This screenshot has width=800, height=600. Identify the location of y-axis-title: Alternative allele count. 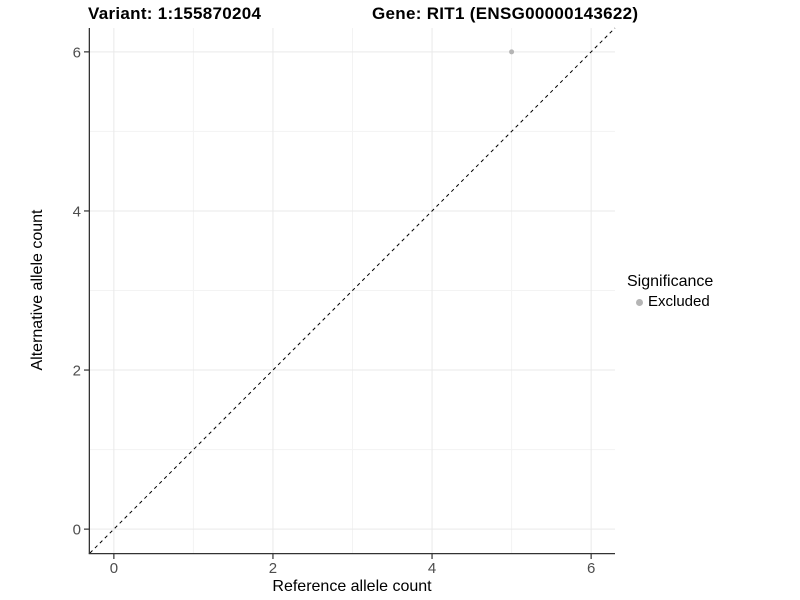
(37, 290).